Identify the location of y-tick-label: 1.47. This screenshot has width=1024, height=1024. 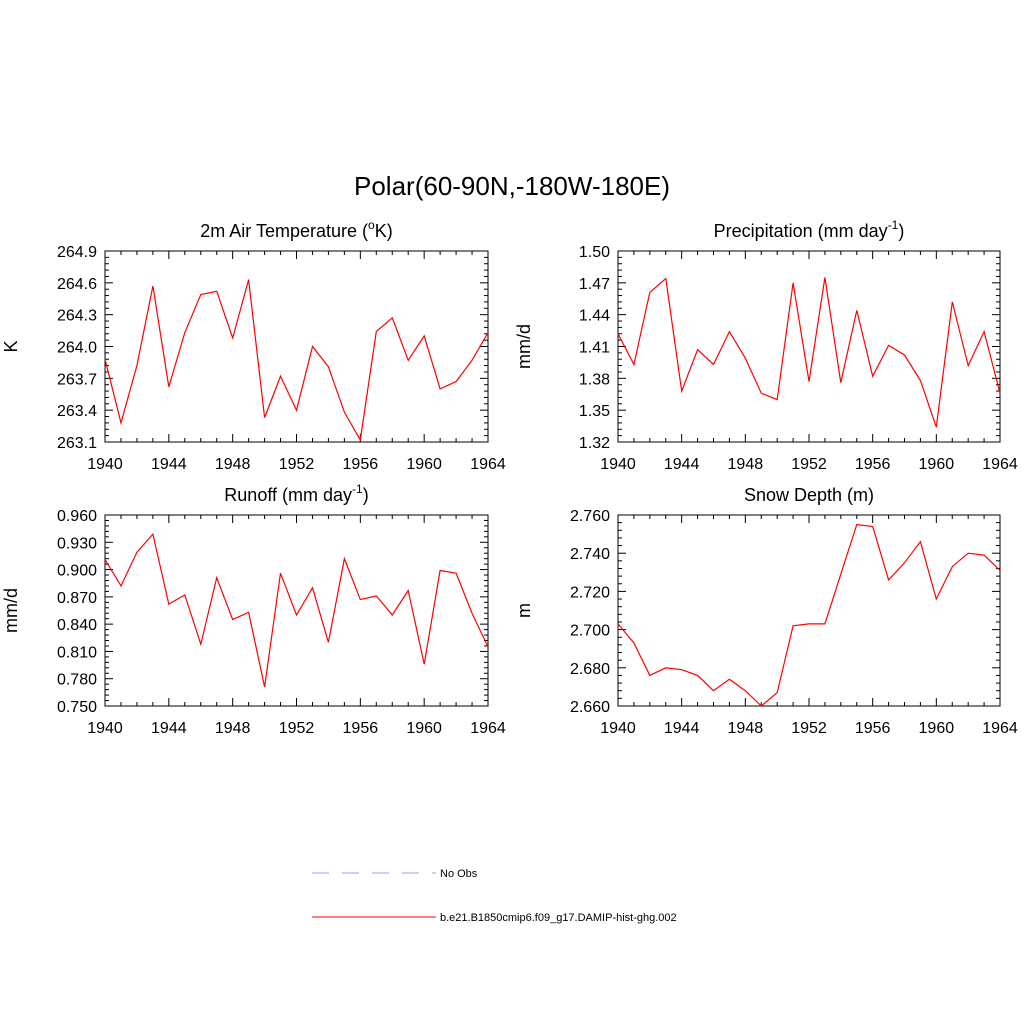
(594, 284).